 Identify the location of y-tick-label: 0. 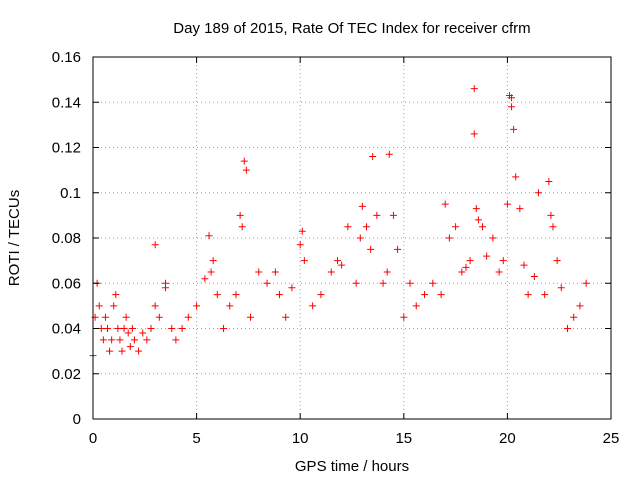
(77, 419).